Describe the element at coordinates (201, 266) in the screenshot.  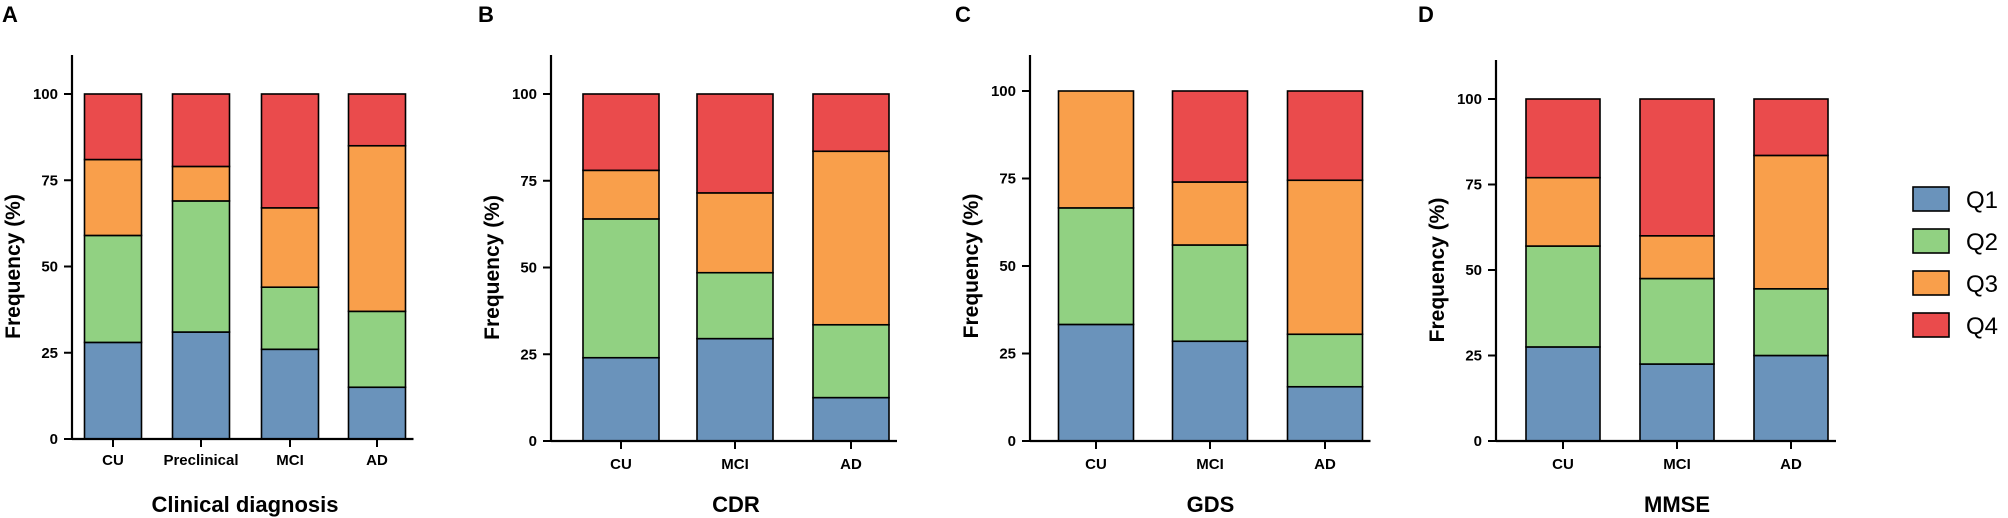
I see `bar-segment-q2-preclinical` at that location.